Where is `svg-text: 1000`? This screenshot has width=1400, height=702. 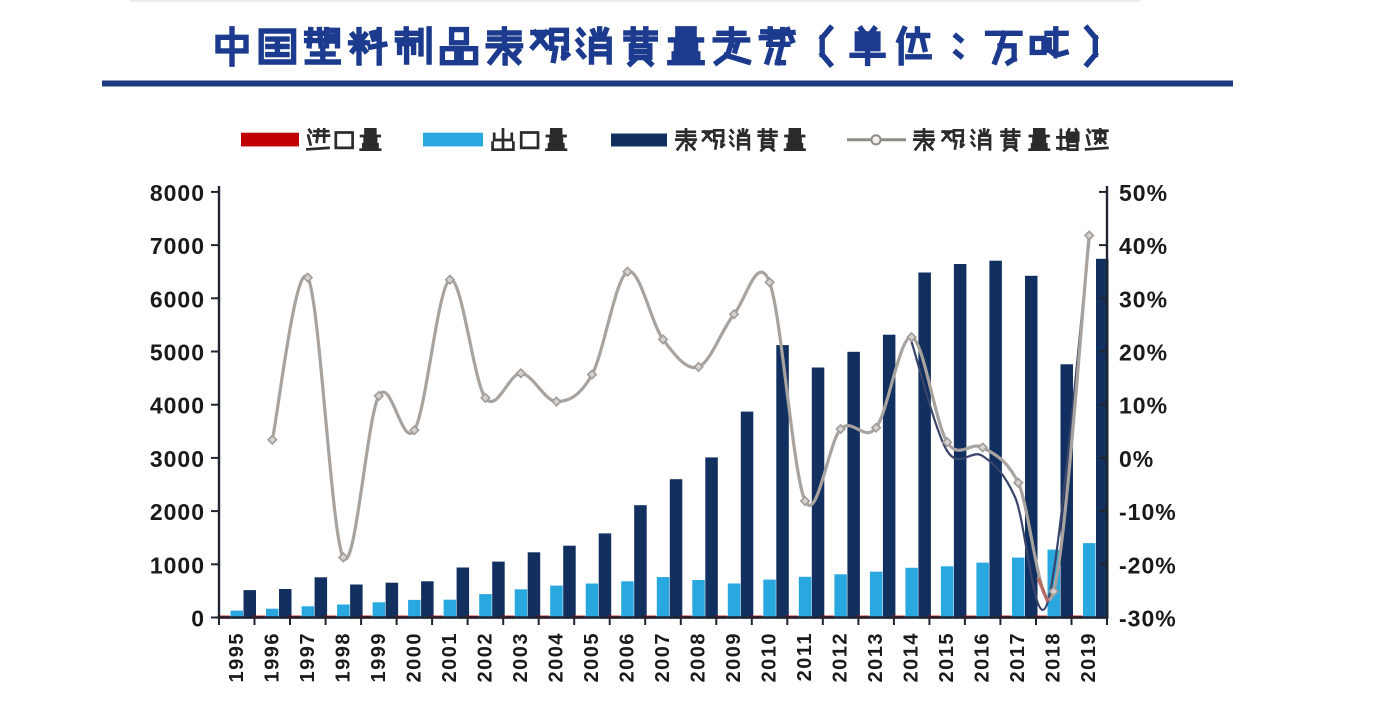
svg-text: 1000 is located at coordinates (177, 565).